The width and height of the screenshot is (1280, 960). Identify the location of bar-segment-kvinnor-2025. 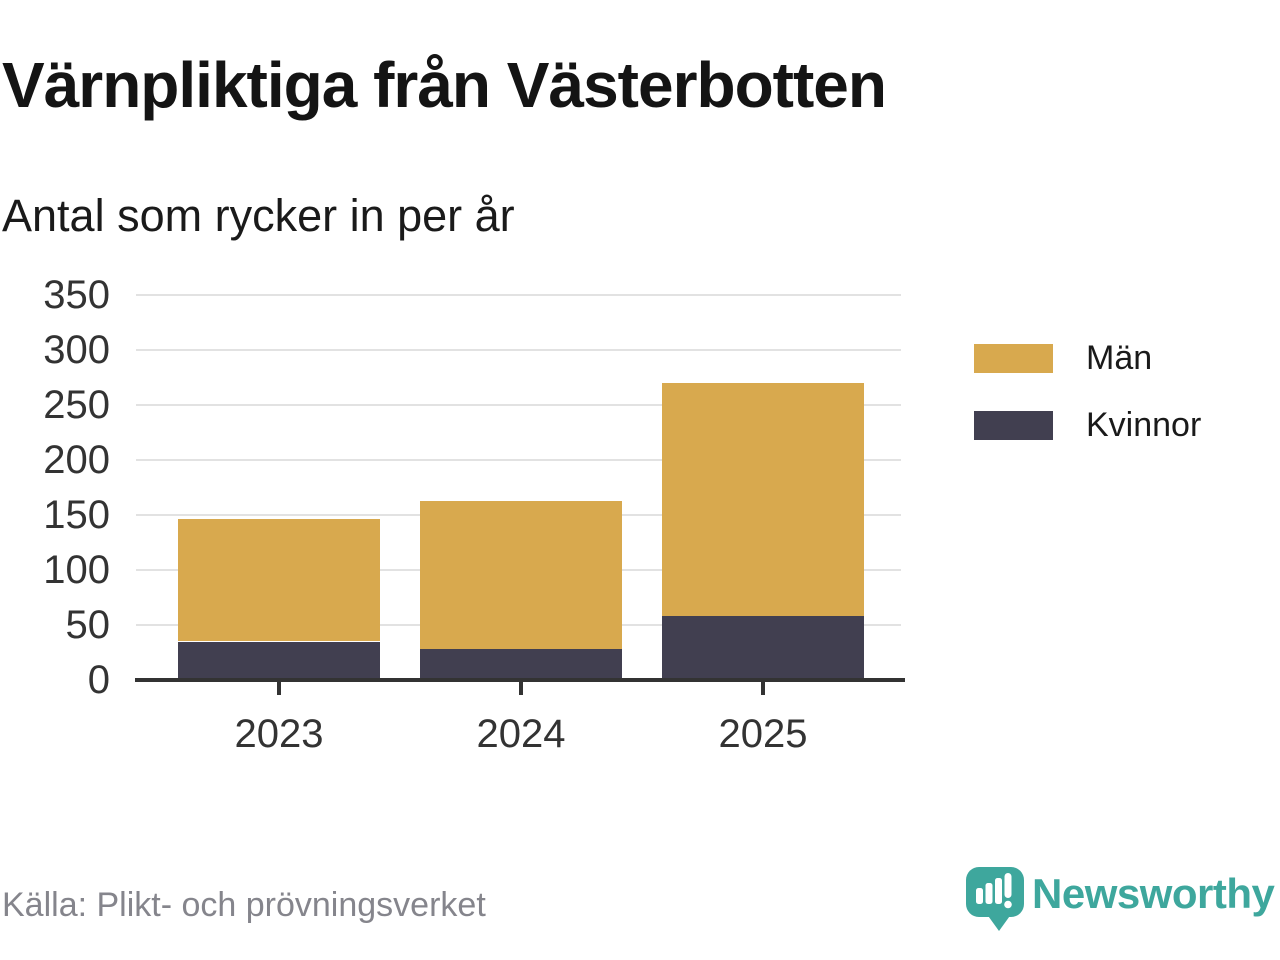
(763, 648).